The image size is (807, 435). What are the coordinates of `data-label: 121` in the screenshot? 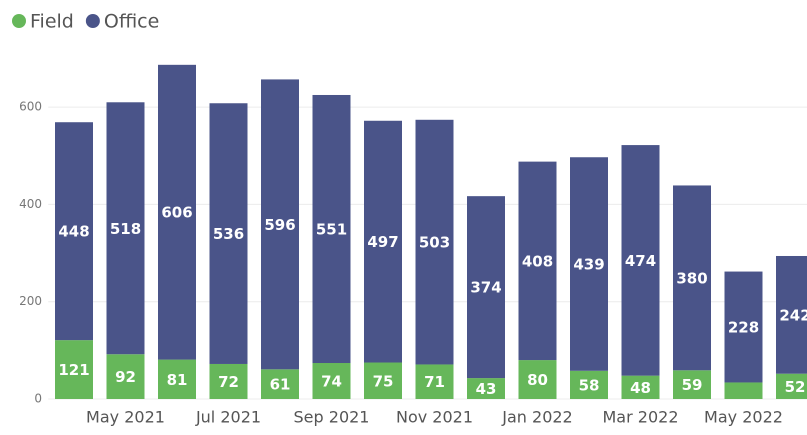 It's located at (73, 370).